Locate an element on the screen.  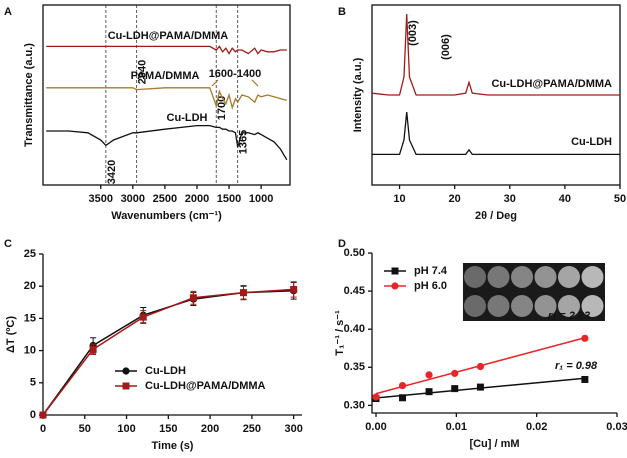
y-axis-label: Intensity (a.u.) is located at coordinates (358, 94).